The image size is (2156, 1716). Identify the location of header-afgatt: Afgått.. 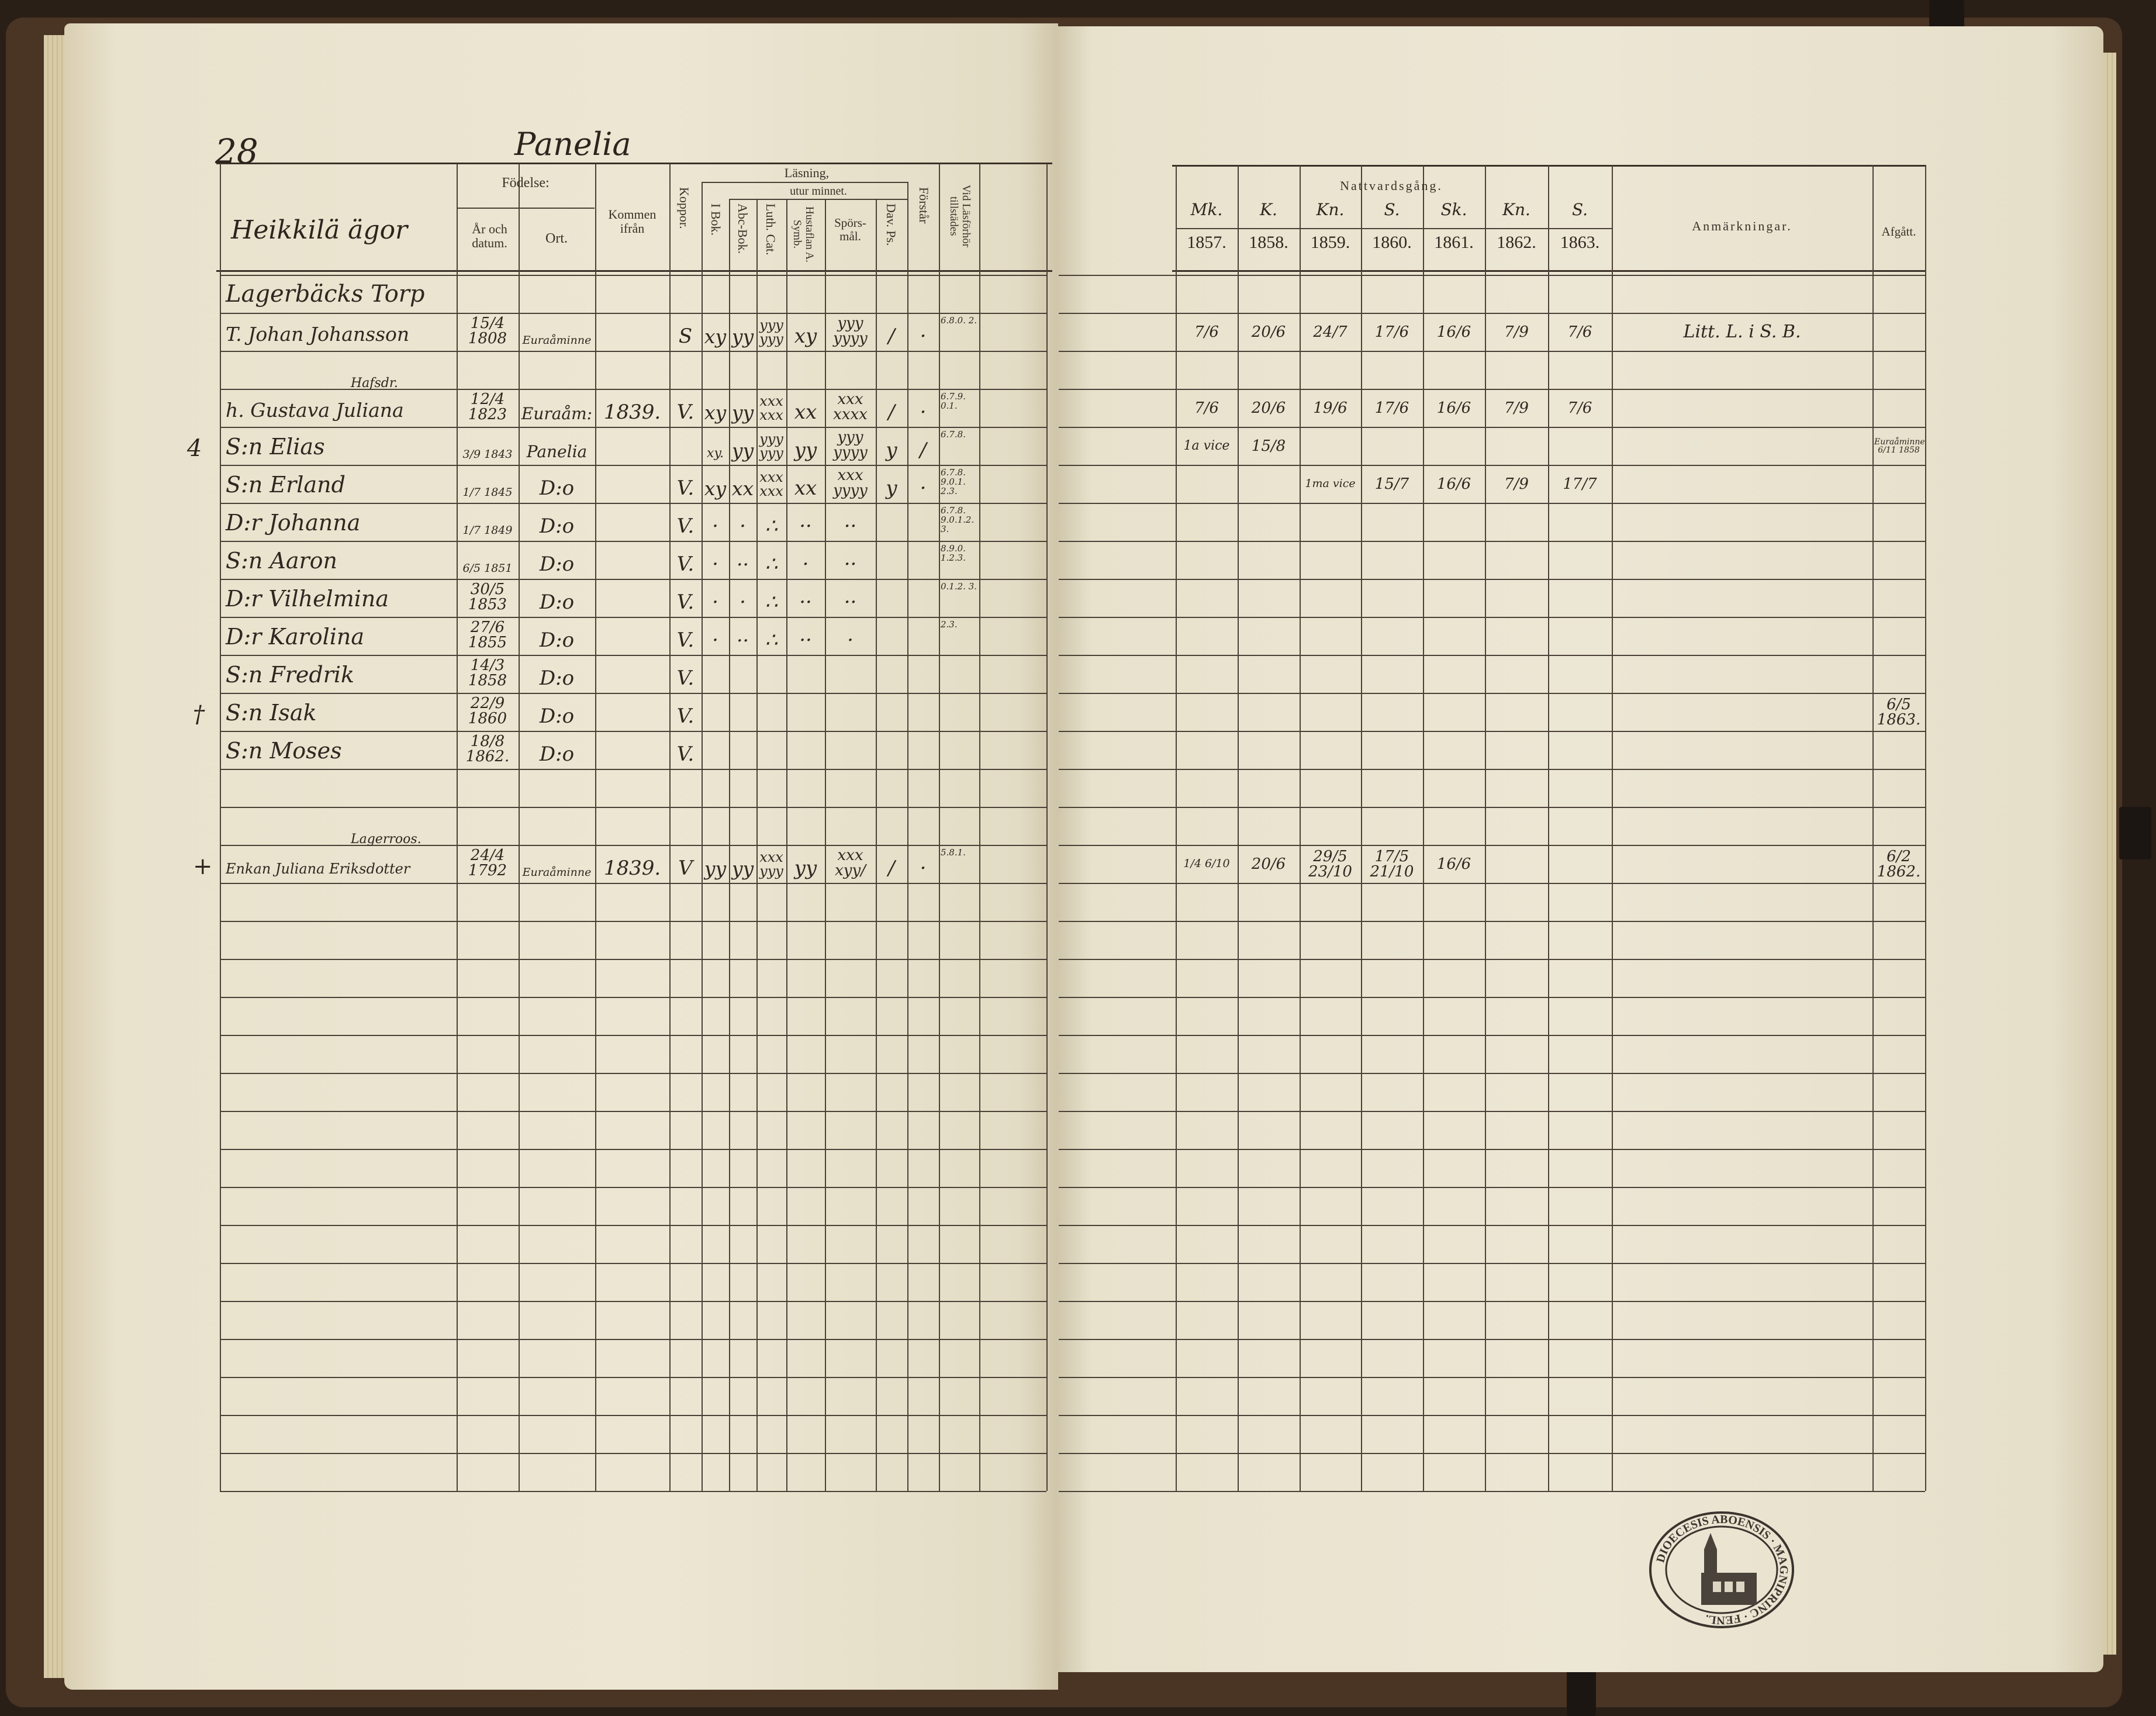
(1899, 232).